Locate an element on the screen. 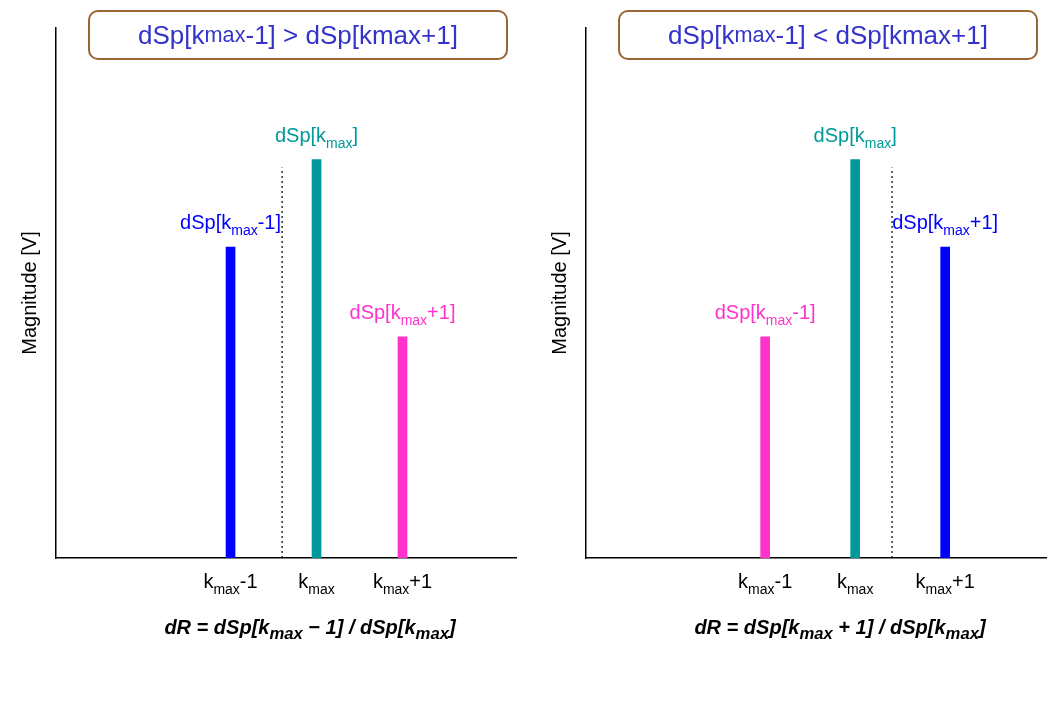 This screenshot has width=1056, height=707. text: dR = dSp[k$_{max}$ + 1] / dSp[k$_{max}$] is located at coordinates (840, 630).